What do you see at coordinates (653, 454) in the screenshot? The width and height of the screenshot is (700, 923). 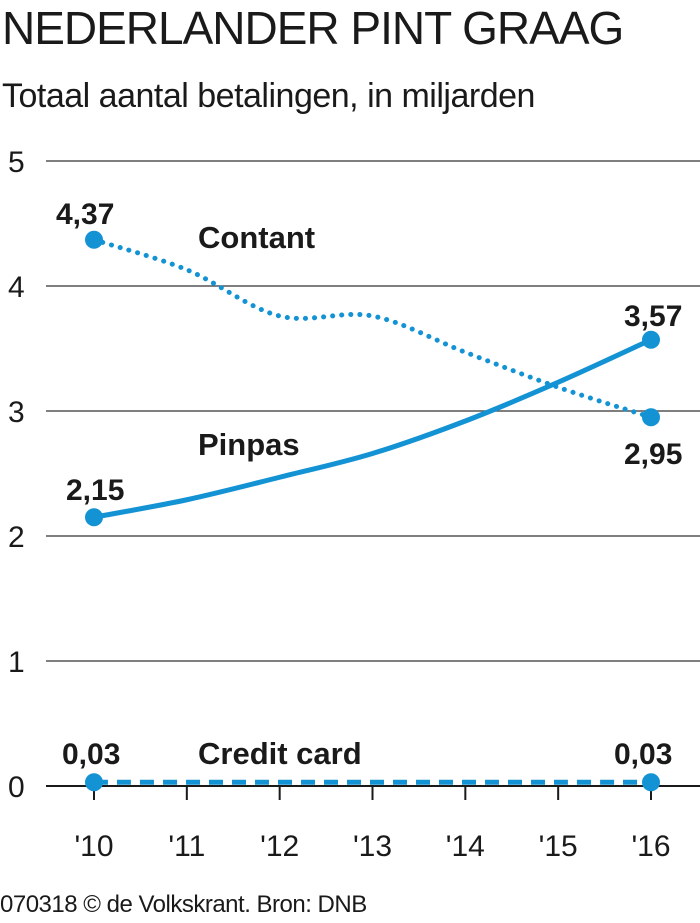 I see `data-label-contant-last: 2,95` at bounding box center [653, 454].